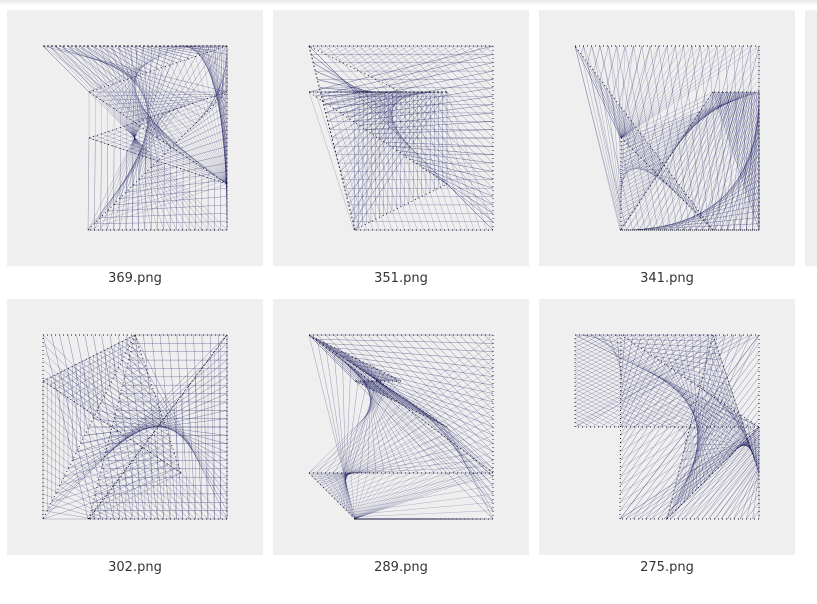  What do you see at coordinates (408, 3) in the screenshot?
I see `top-edge-shadow` at bounding box center [408, 3].